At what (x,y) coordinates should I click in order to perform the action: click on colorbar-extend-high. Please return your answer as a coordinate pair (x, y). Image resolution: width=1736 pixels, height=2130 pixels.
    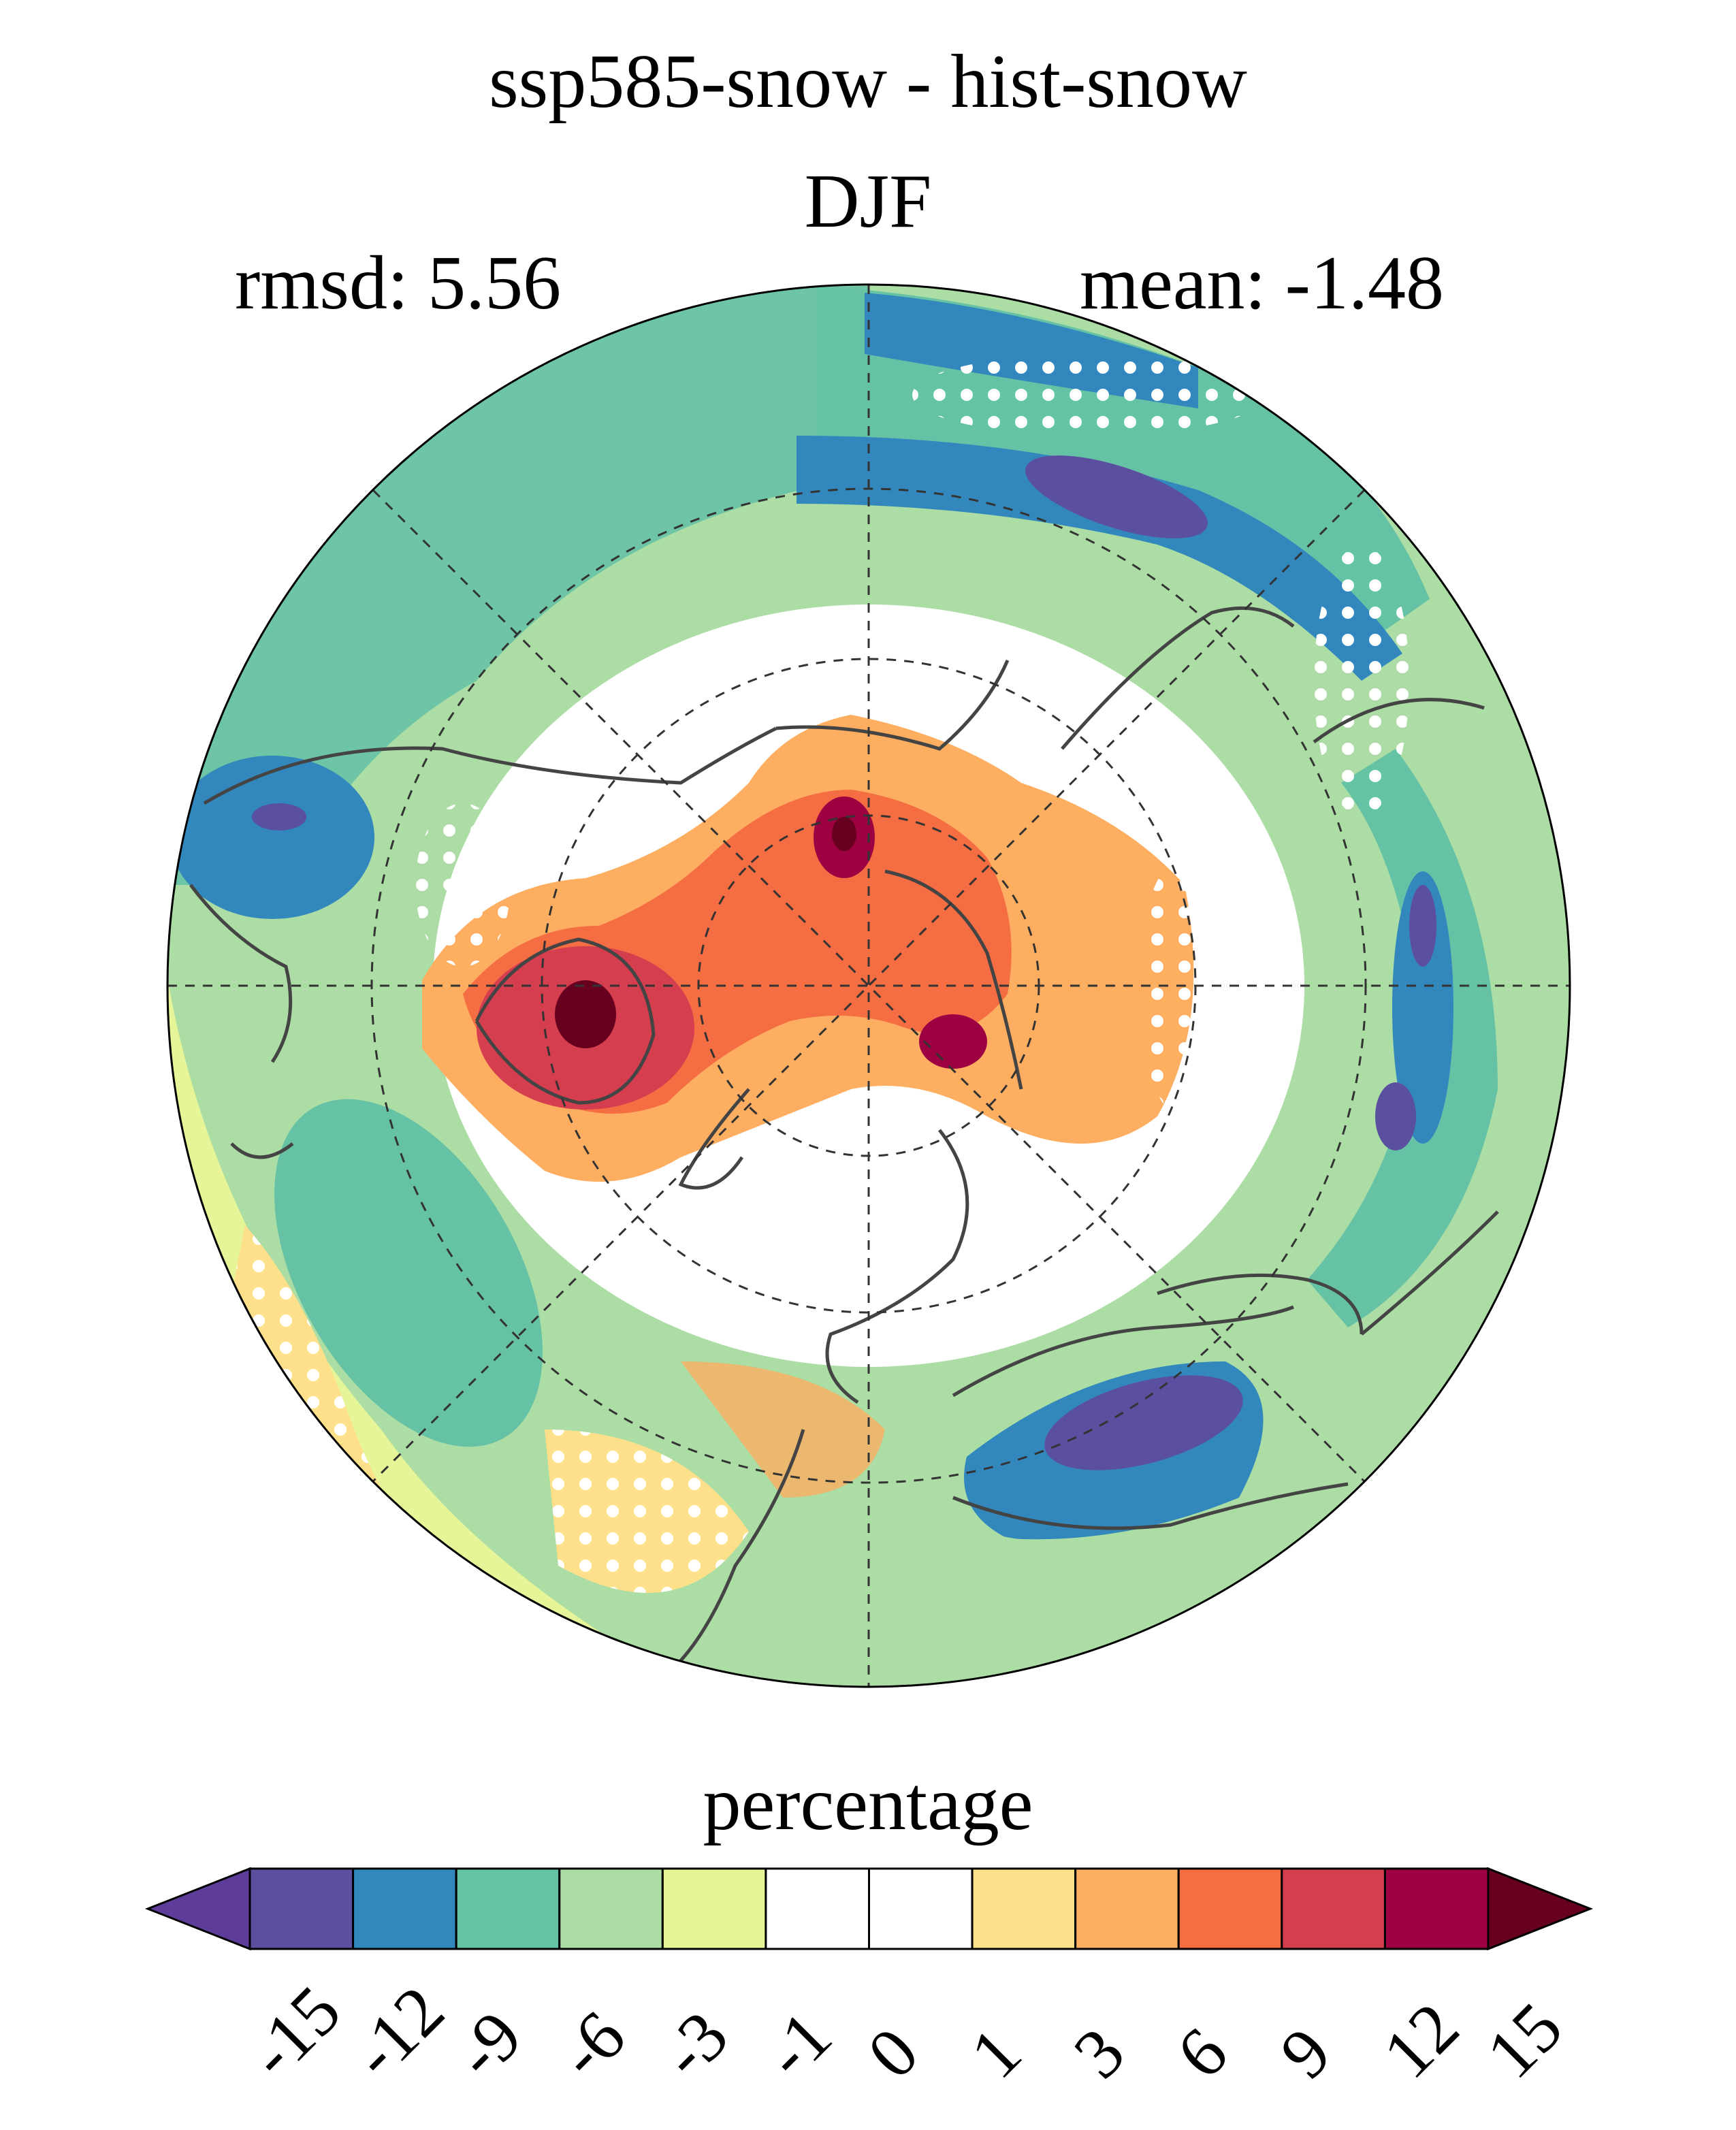
    Looking at the image, I should click on (1540, 1909).